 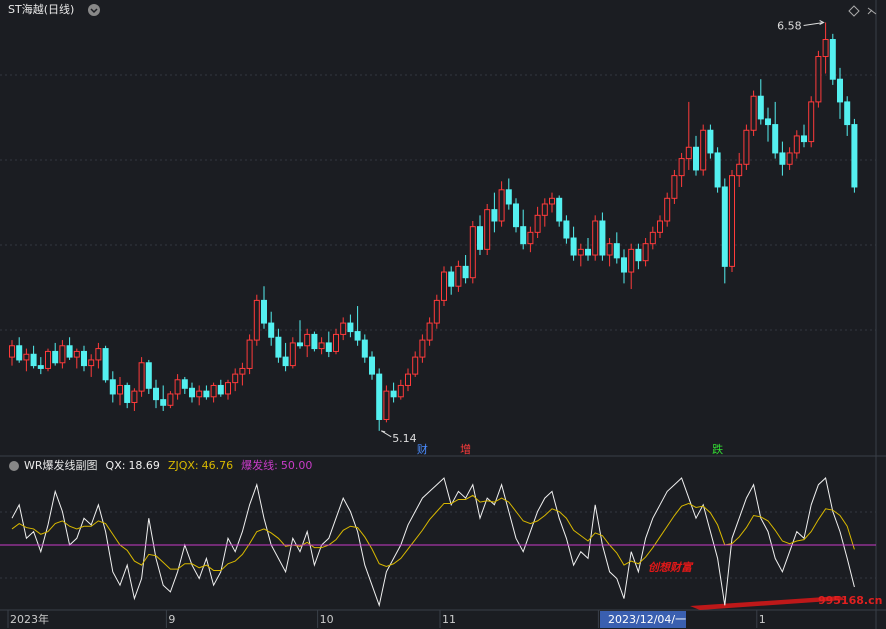 What do you see at coordinates (643, 619) in the screenshot?
I see `cursor-box` at bounding box center [643, 619].